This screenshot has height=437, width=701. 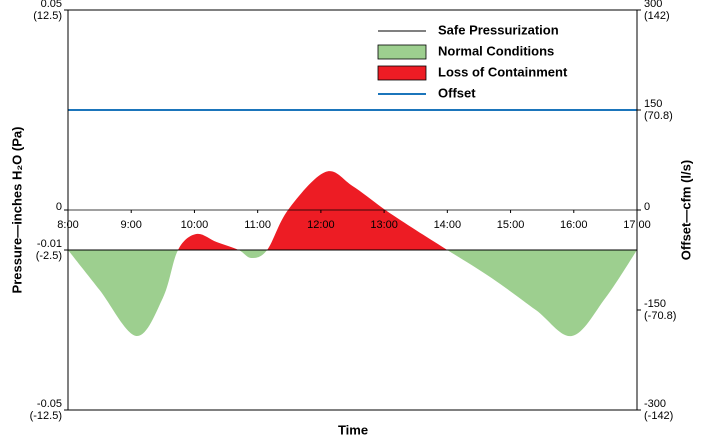 What do you see at coordinates (16, 210) in the screenshot?
I see `y-axis-title: Pressure—inches H₂O (Pa)` at bounding box center [16, 210].